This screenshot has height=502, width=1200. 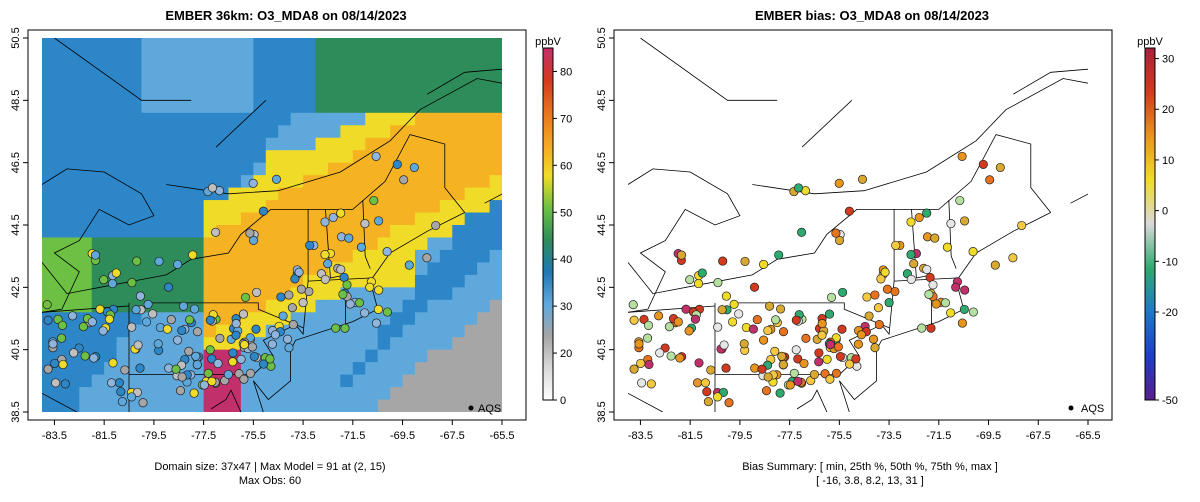 I want to click on y-axis: 38.5 40.5 42.5 44.5 46.5 48.5 50.5, so click(x=605, y=225).